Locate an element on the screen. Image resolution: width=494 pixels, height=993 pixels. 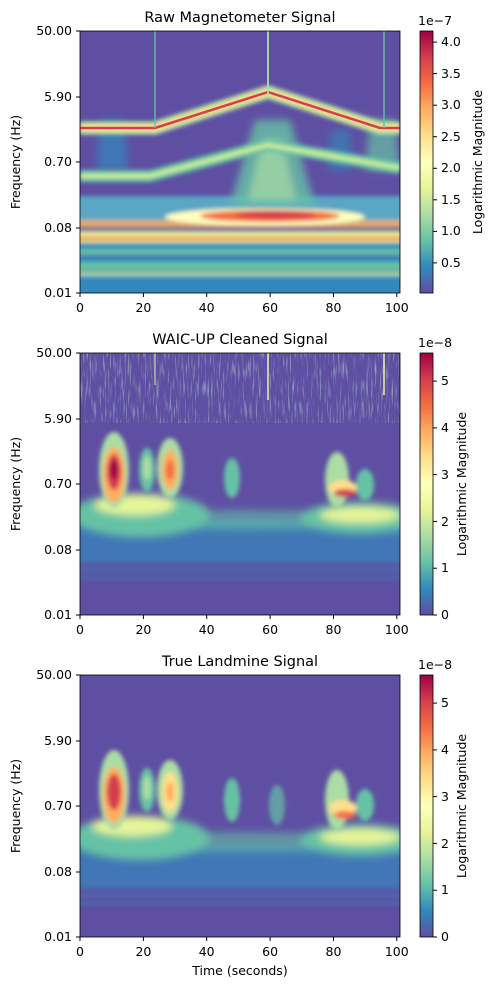
colorbar-tick: 0.5 is located at coordinates (451, 262).